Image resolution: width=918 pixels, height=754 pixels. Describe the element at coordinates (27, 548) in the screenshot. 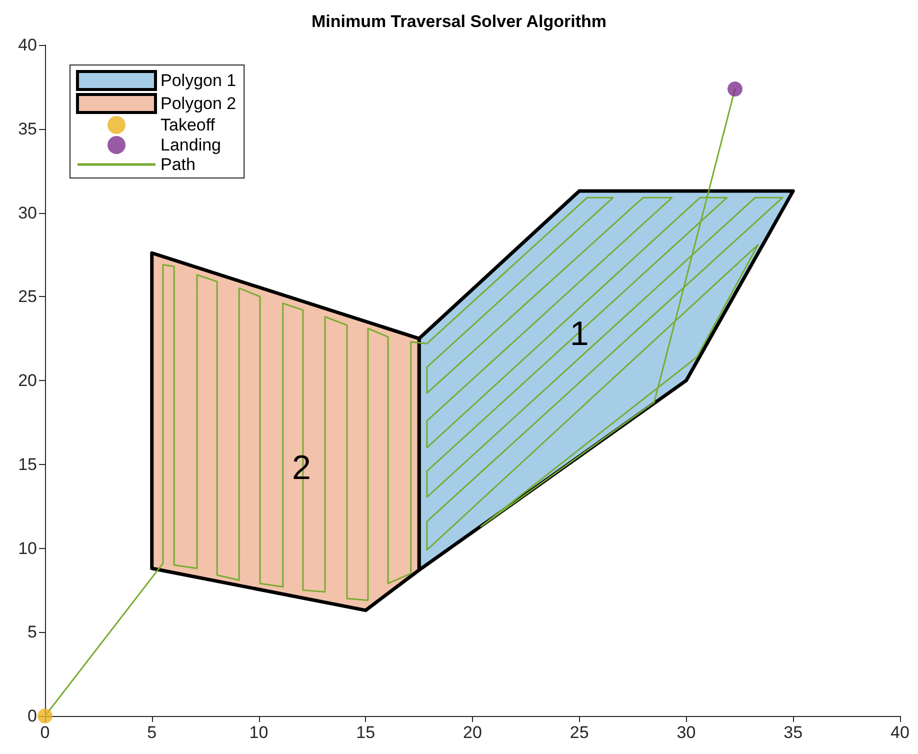

I see `y-tick-label: 10` at that location.